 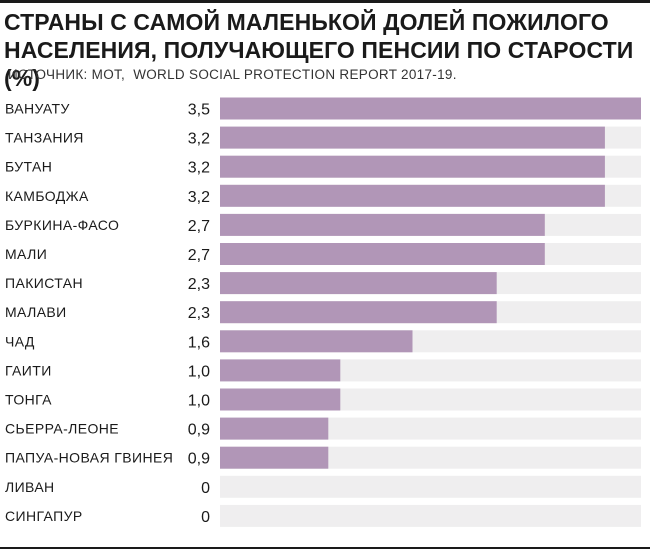 I want to click on category-label: ТОНГА, so click(x=28, y=400).